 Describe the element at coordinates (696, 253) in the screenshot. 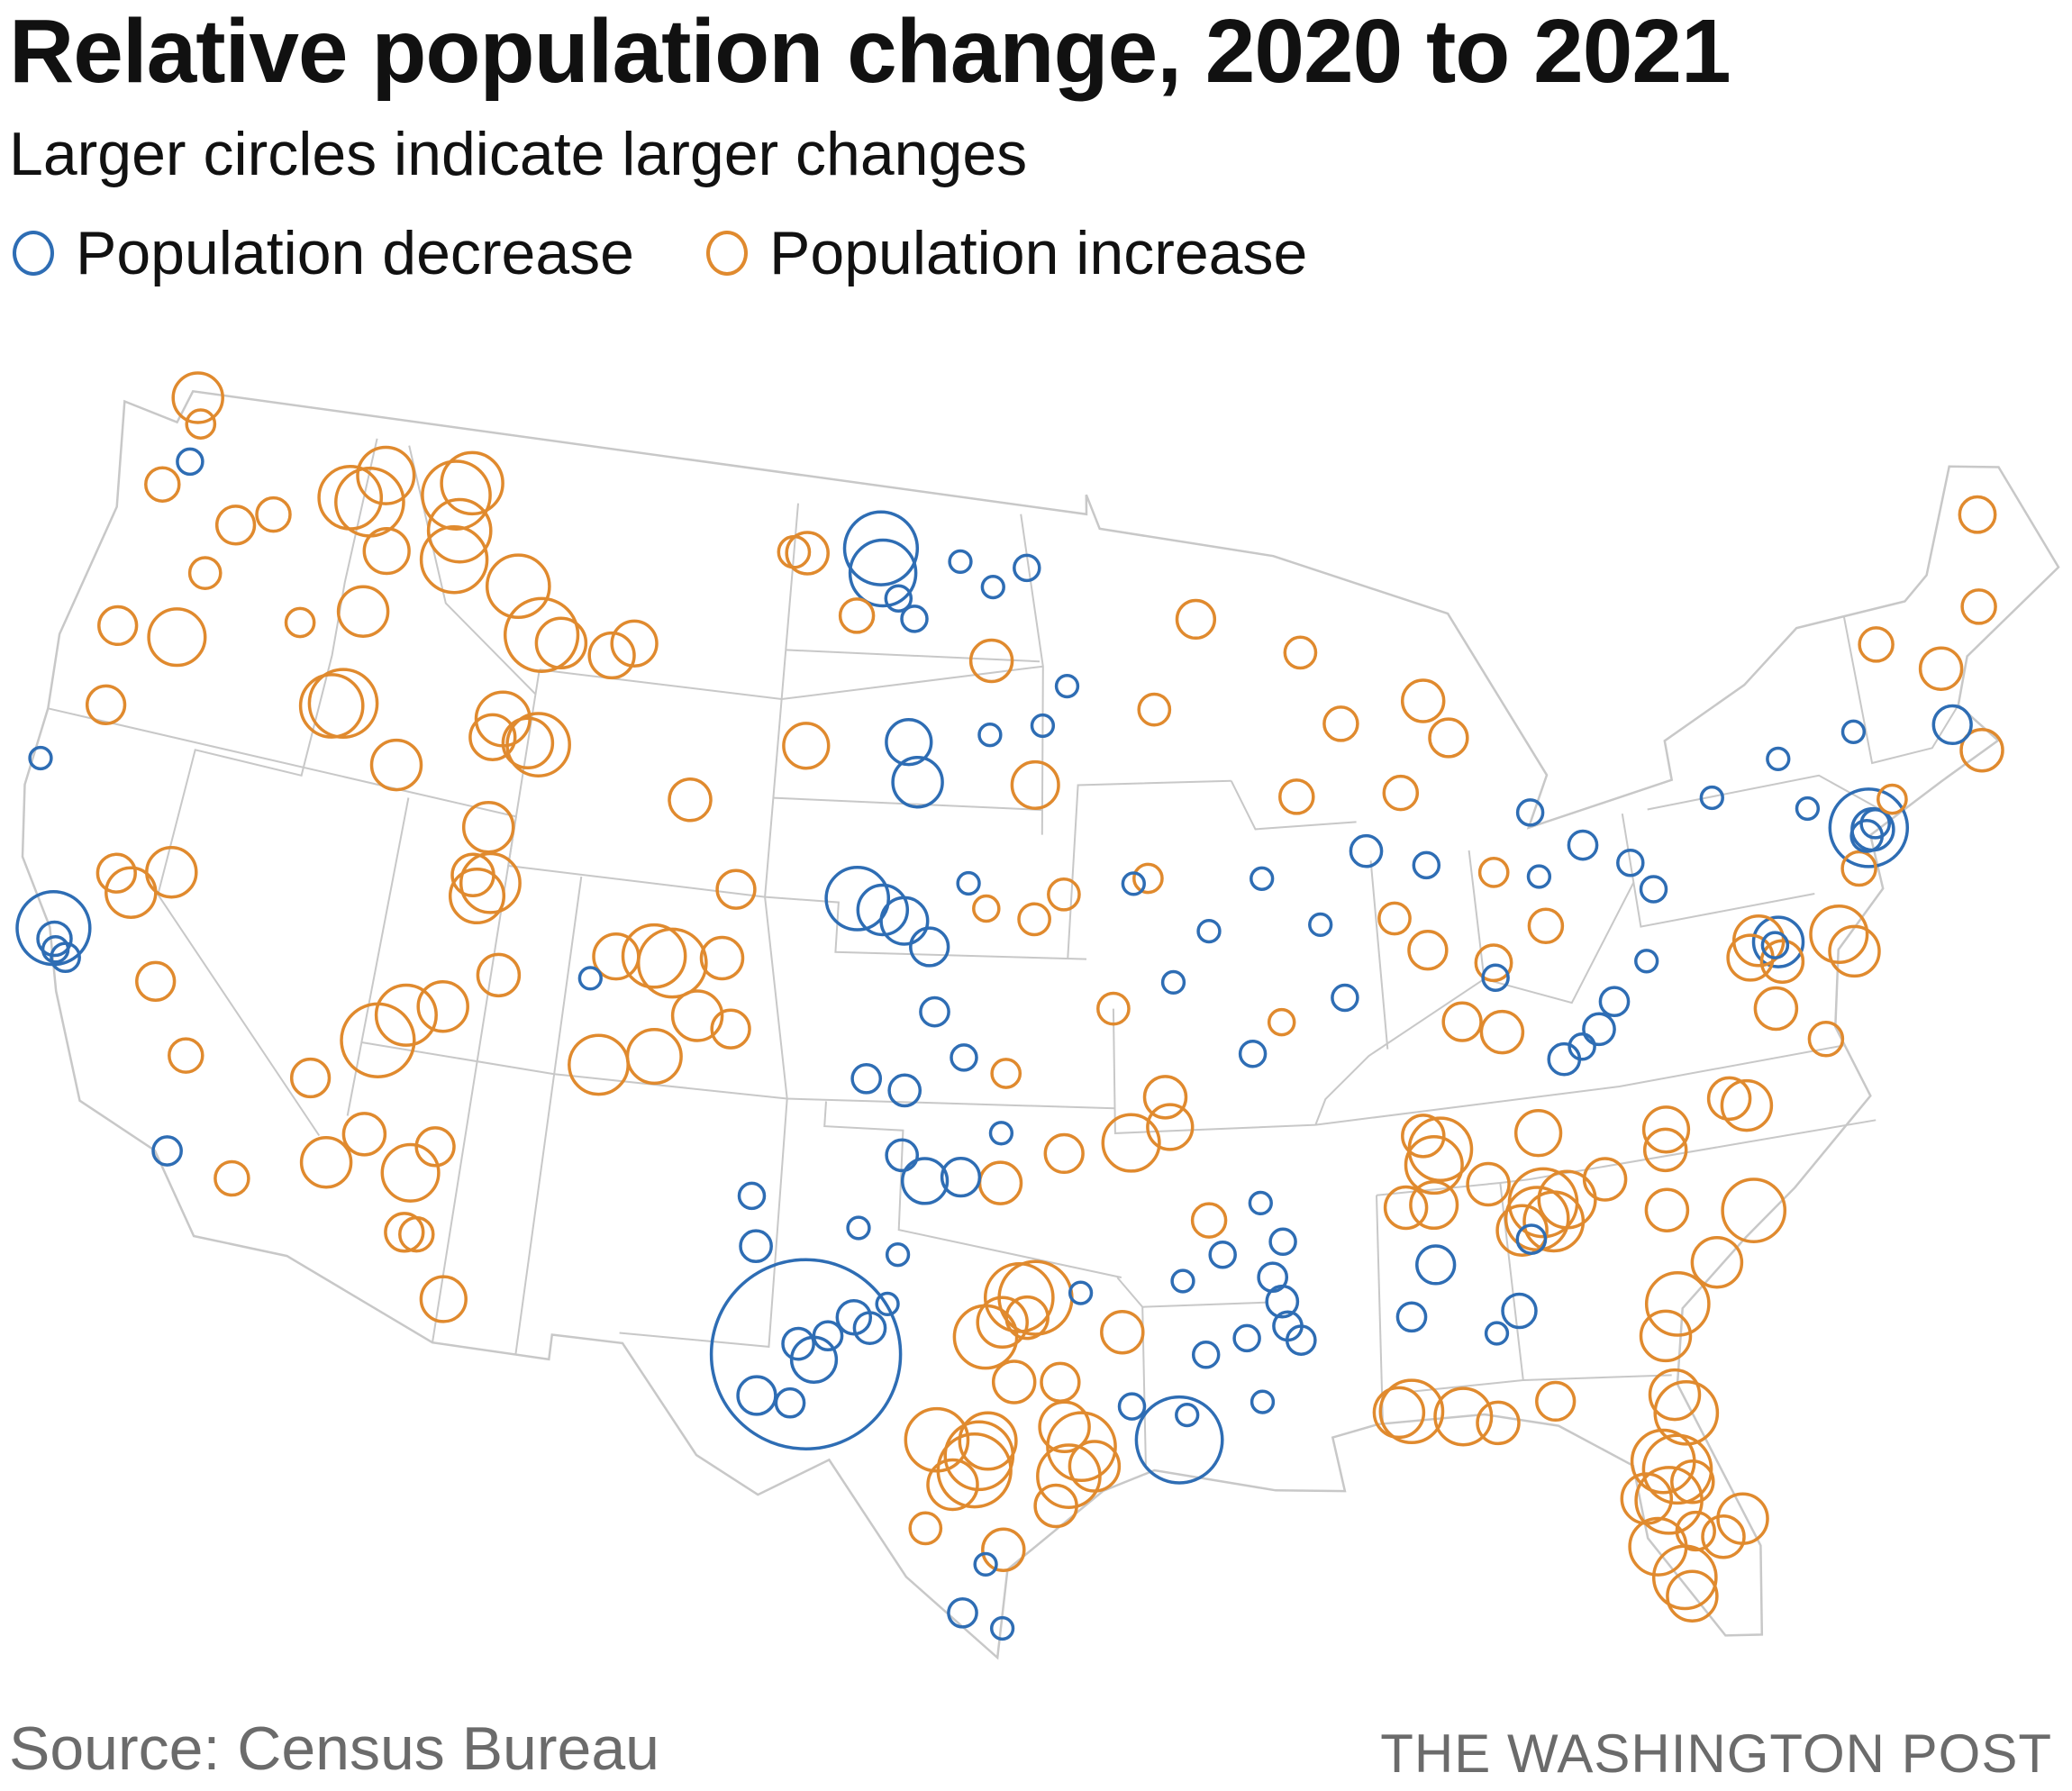

I see `legend: Population decrease Population increase` at that location.